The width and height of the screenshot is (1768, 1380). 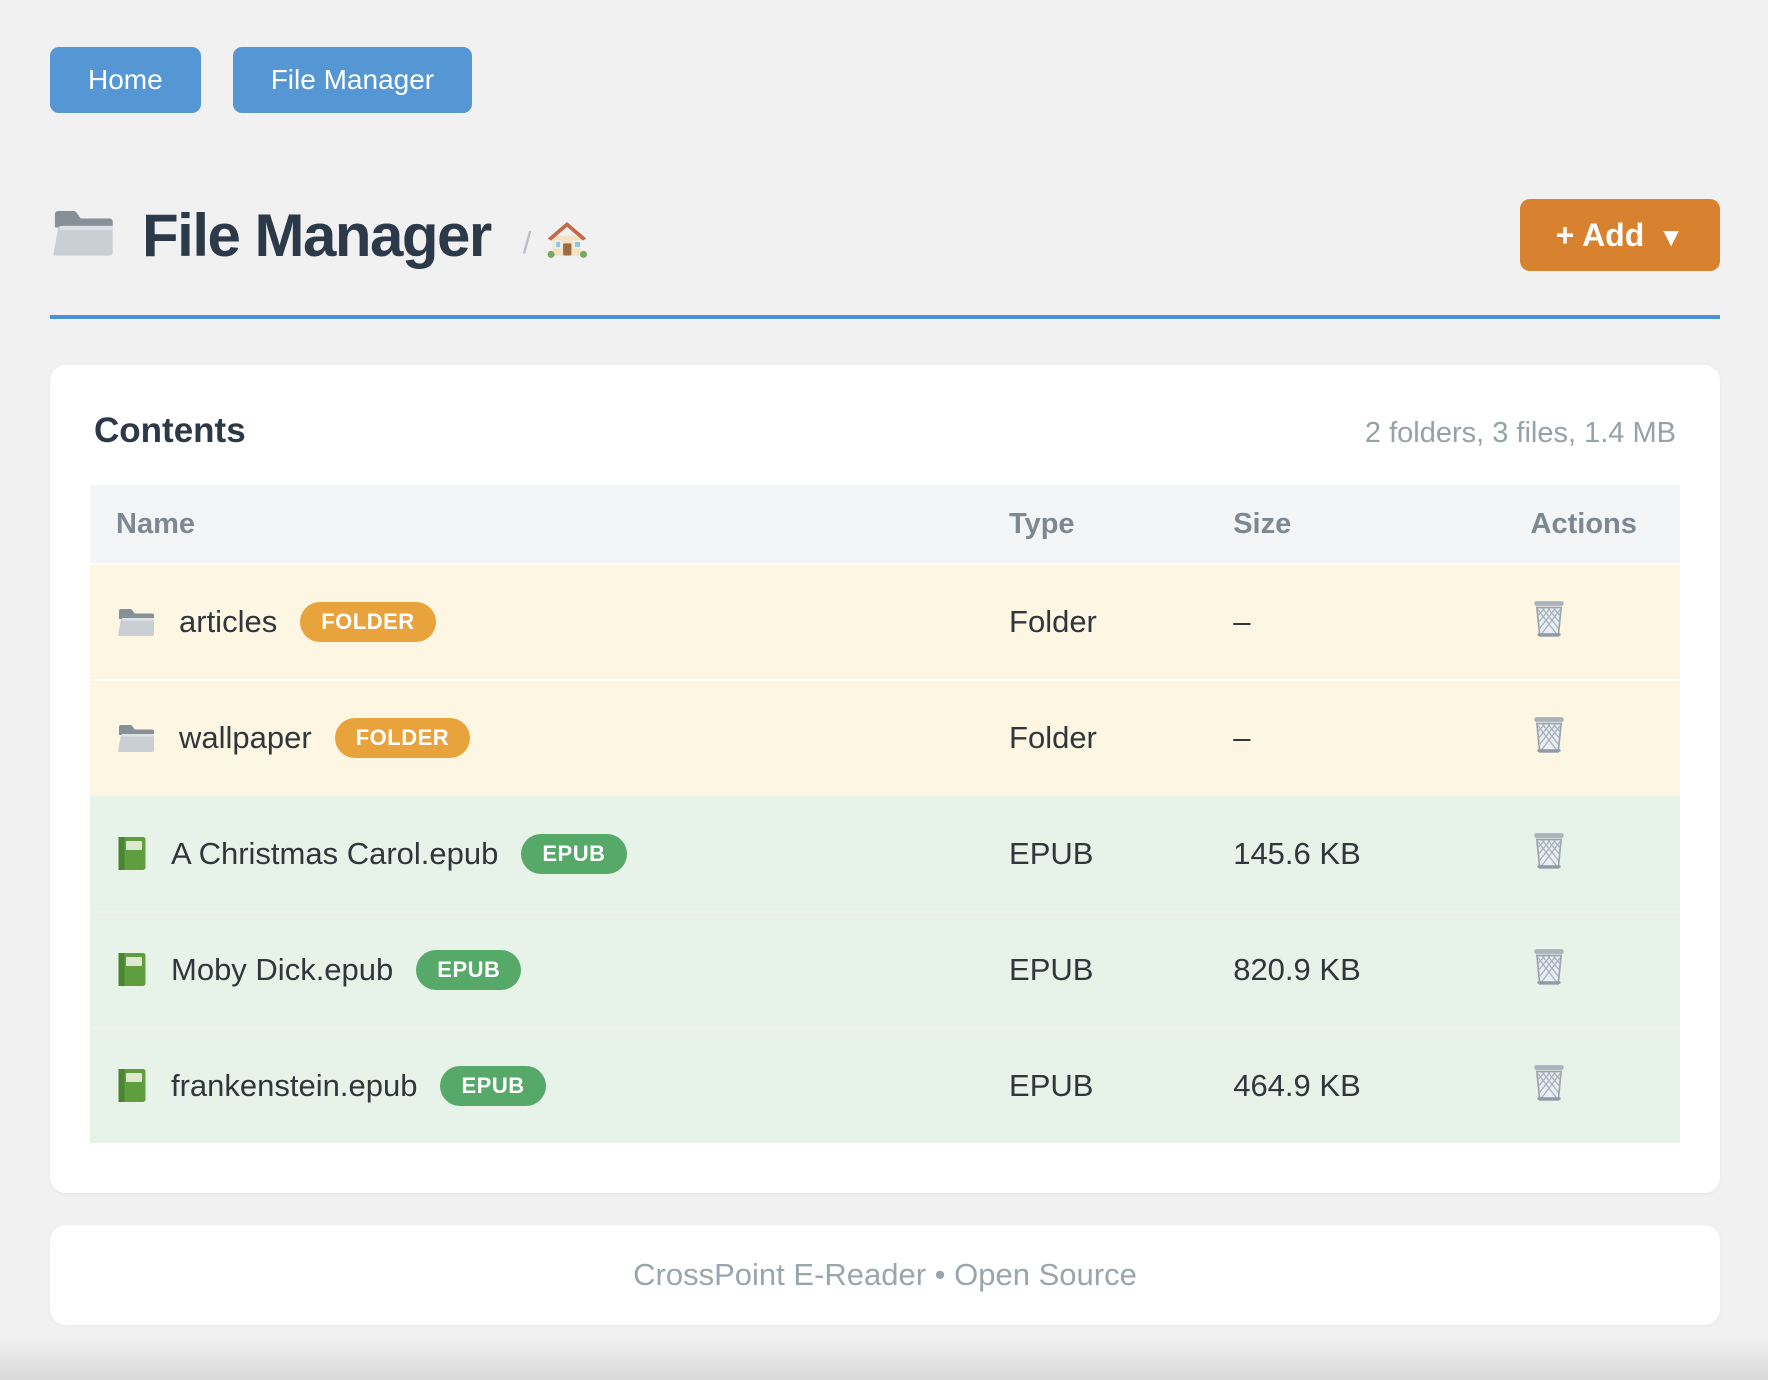 What do you see at coordinates (1600, 235) in the screenshot?
I see `add-button-label: + Add` at bounding box center [1600, 235].